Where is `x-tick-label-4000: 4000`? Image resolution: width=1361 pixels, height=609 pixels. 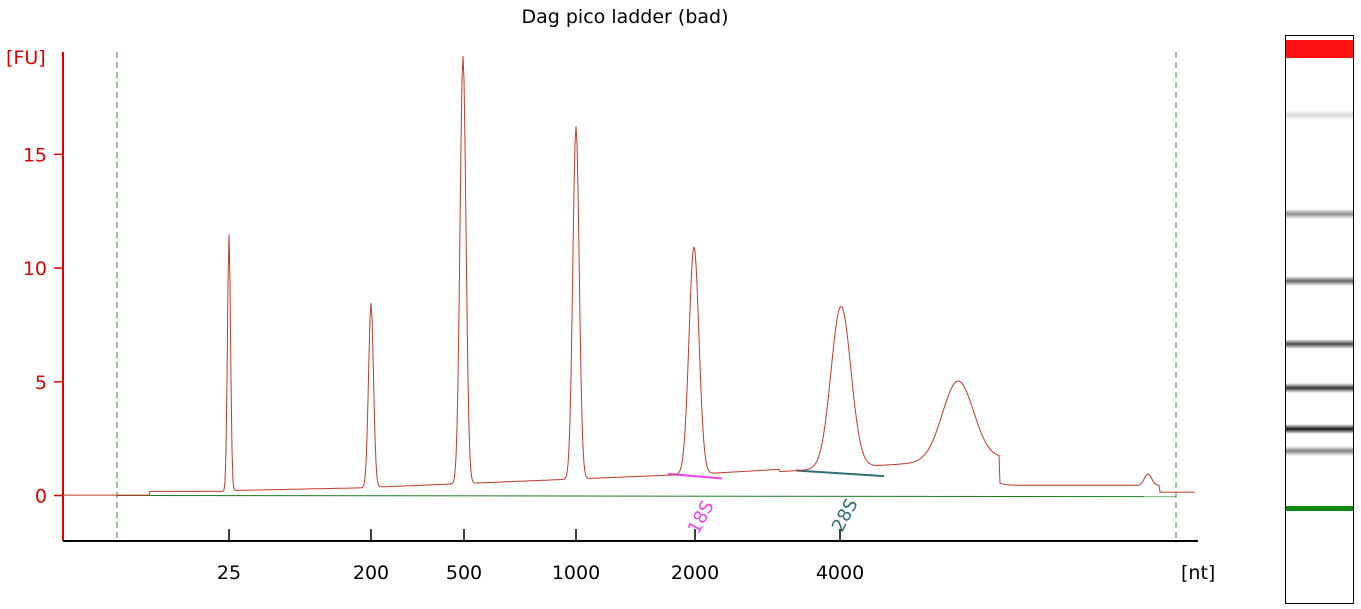 x-tick-label-4000: 4000 is located at coordinates (840, 573).